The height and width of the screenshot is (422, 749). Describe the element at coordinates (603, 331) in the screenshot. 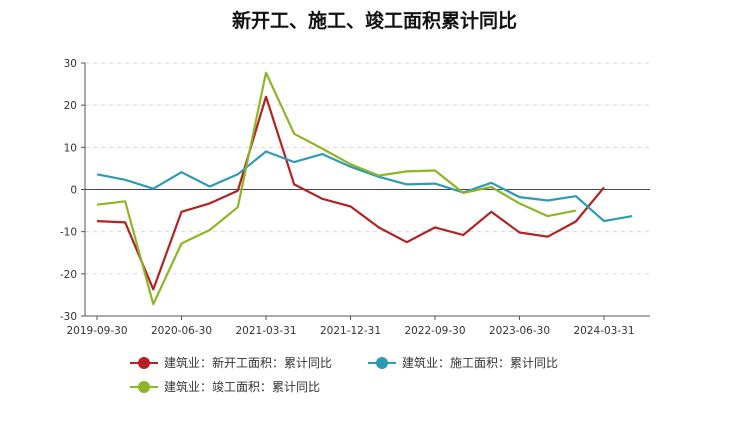

I see `x-tick-label: 2024-03-31` at that location.